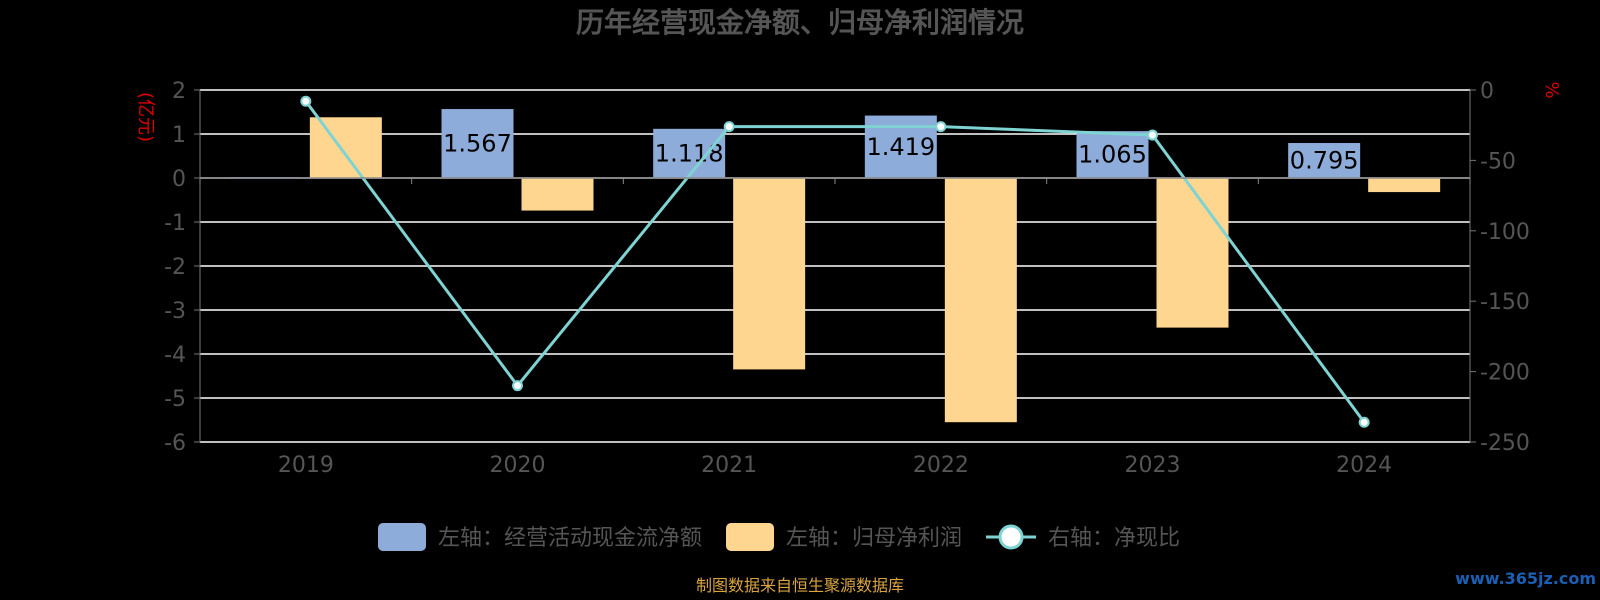  What do you see at coordinates (1153, 465) in the screenshot?
I see `x-tick-label: 2023` at bounding box center [1153, 465].